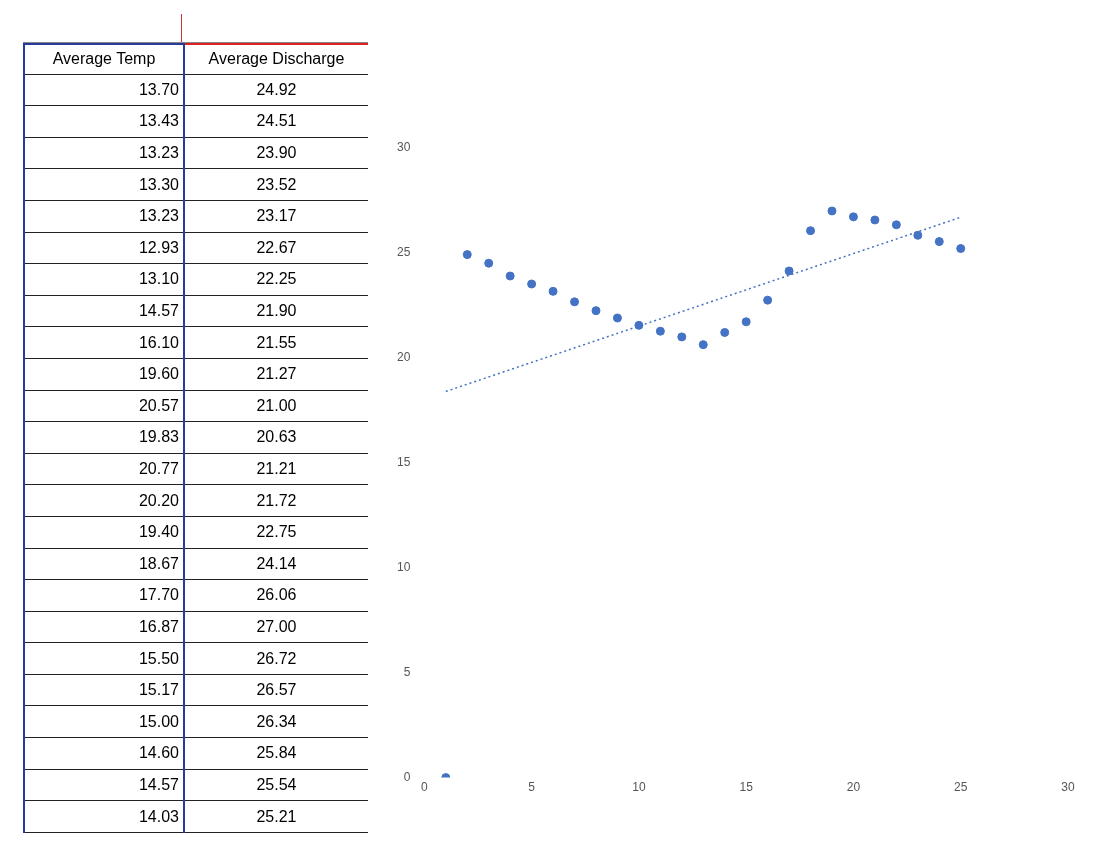  Describe the element at coordinates (276, 626) in the screenshot. I see `text: 27.00` at that location.